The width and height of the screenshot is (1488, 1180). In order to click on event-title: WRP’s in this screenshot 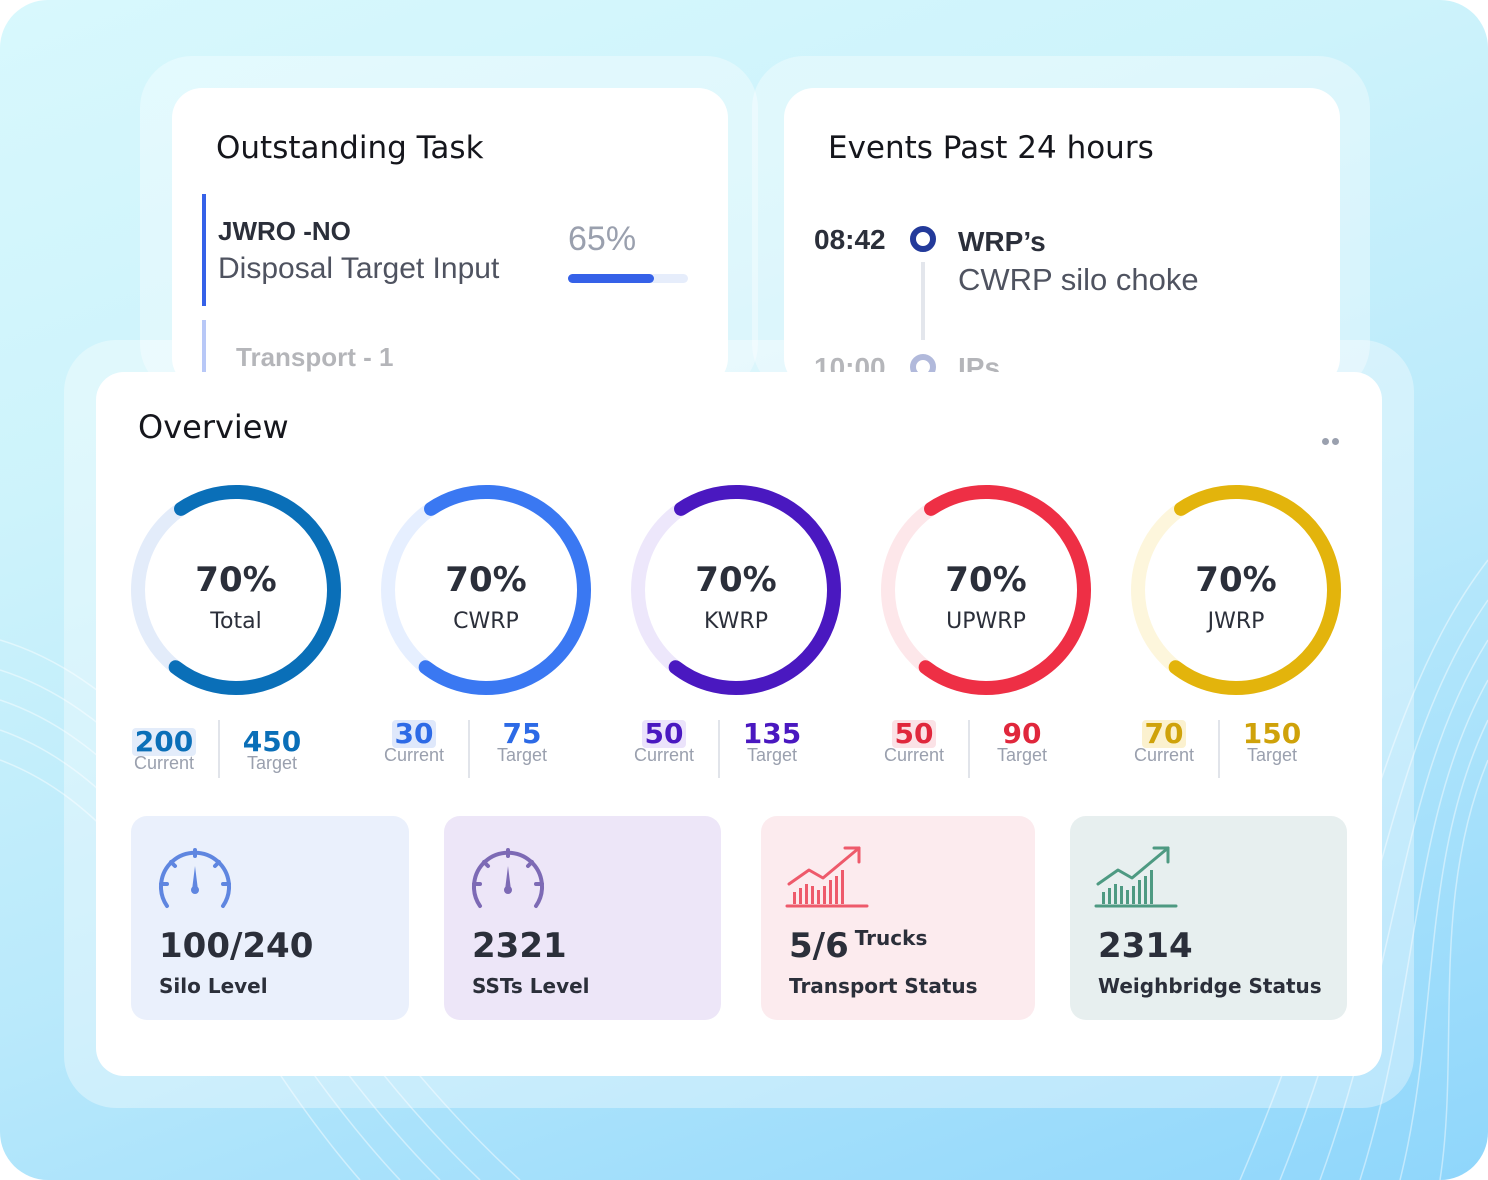, I will do `click(1002, 241)`.